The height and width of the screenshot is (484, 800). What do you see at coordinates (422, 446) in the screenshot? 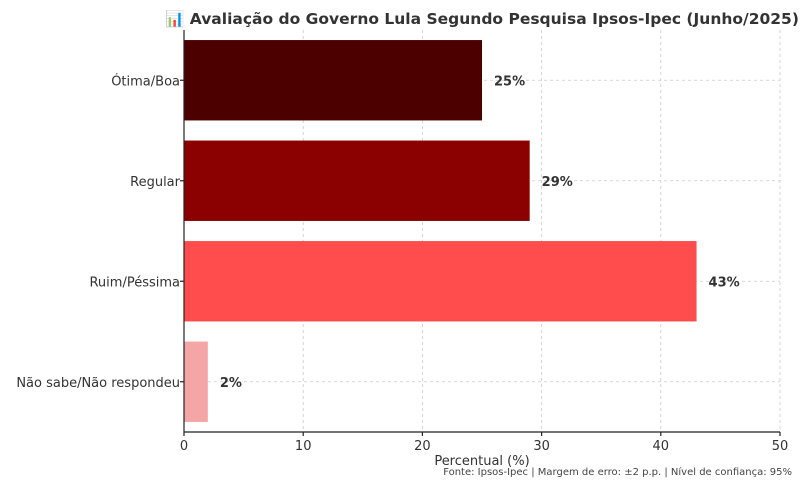
I see `x-tick-label: 20` at bounding box center [422, 446].